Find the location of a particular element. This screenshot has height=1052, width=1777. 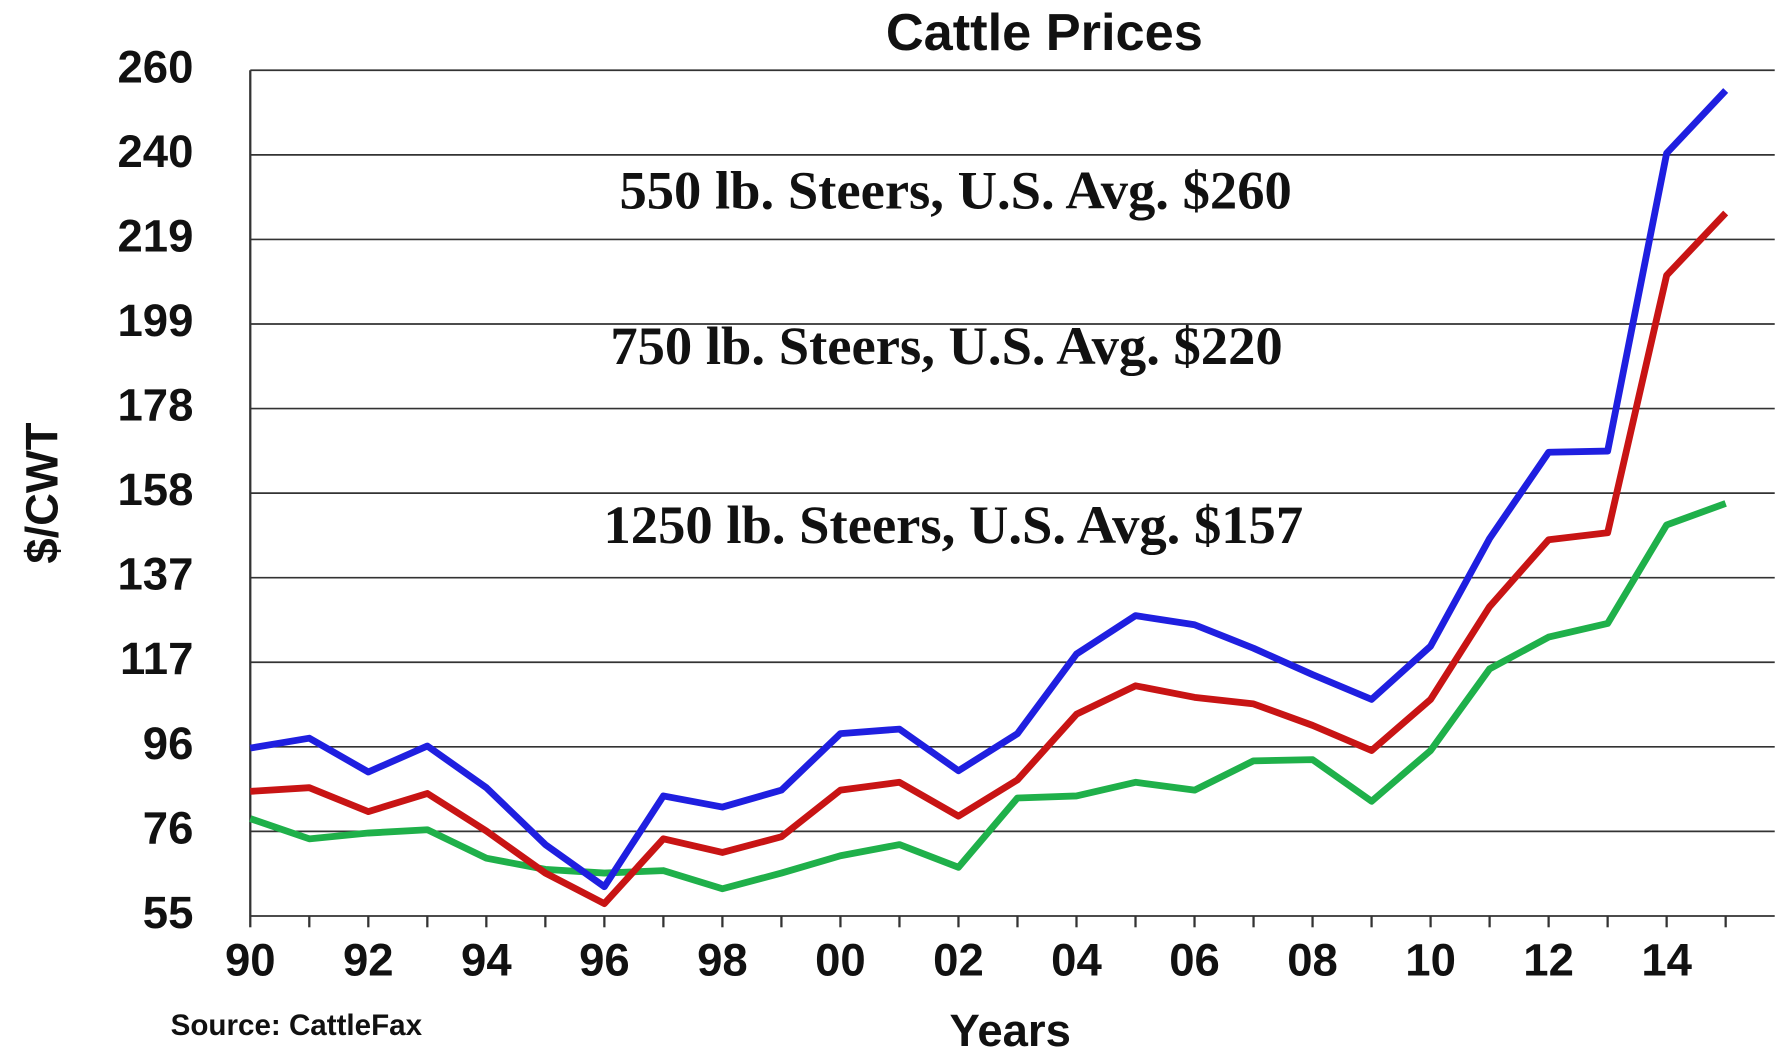

x-tick-label: 90 is located at coordinates (250, 960).